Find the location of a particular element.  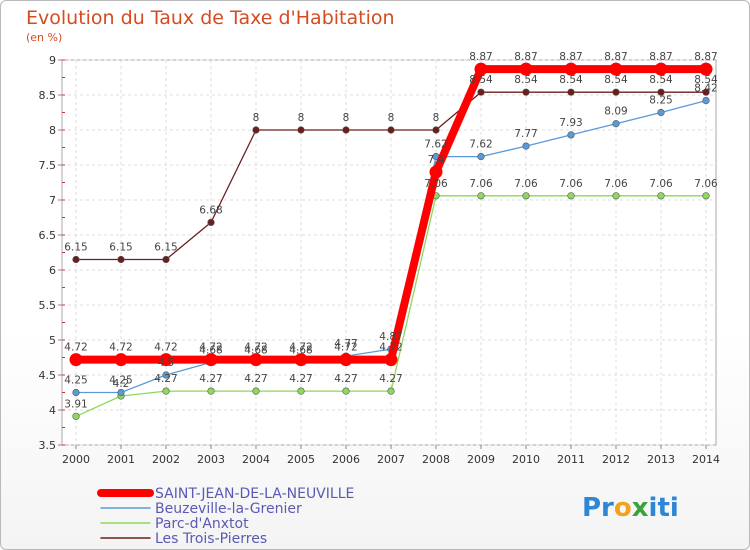

data-label: 8.25 is located at coordinates (660, 101).